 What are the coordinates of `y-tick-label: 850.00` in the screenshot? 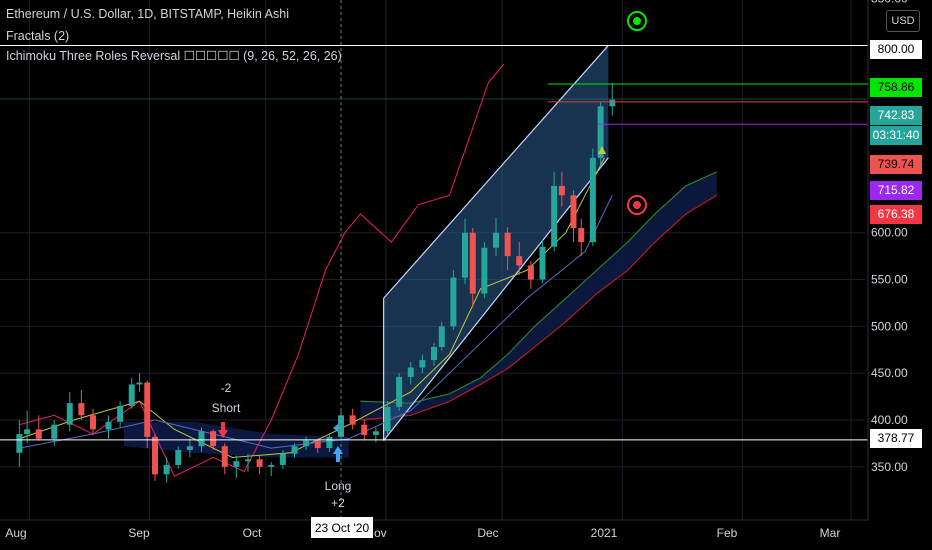 It's located at (889, 3).